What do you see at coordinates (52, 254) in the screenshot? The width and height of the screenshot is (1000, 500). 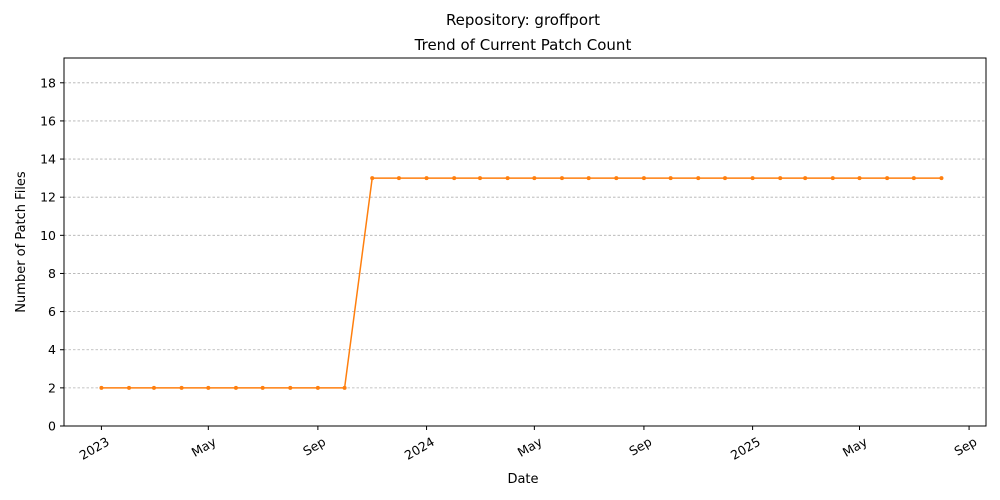 I see `y-axis: 0 2 4 6 8 10 12 14 16 18` at bounding box center [52, 254].